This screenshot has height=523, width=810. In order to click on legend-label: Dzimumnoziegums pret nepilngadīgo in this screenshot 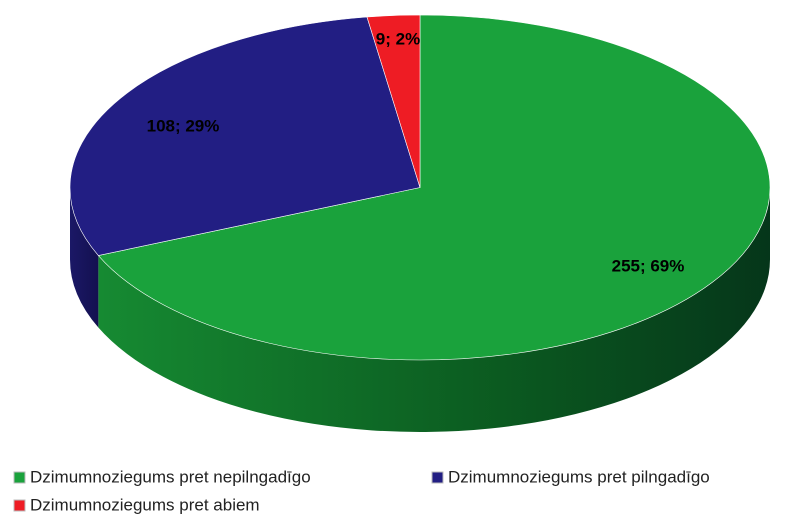, I will do `click(170, 476)`.